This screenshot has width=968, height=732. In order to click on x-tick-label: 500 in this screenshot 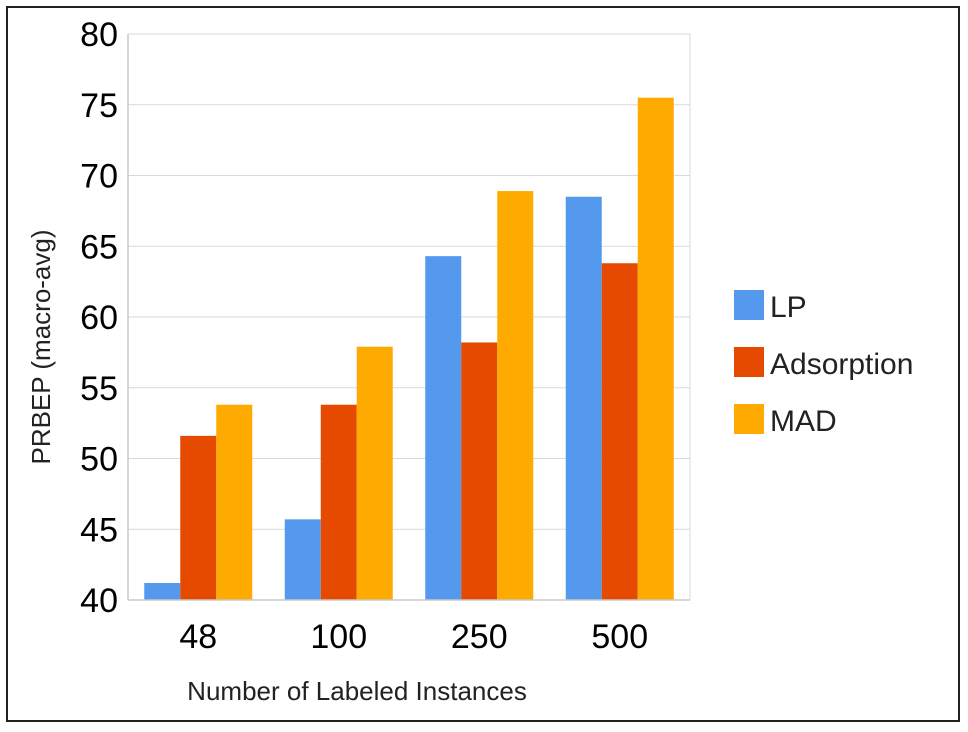, I will do `click(619, 637)`.